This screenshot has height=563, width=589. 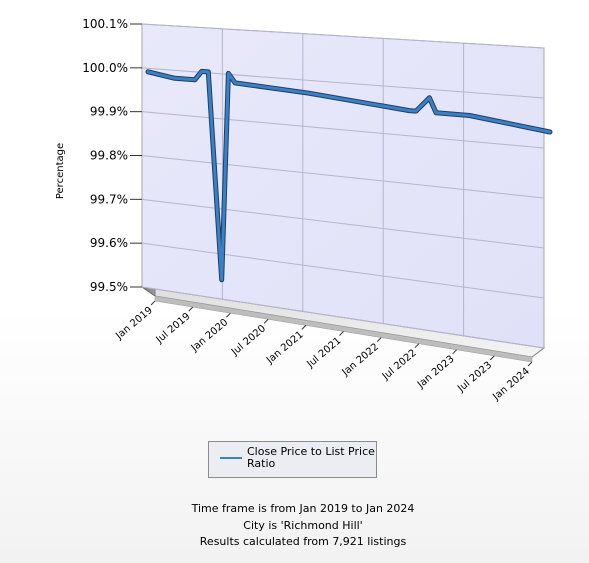 I want to click on x-tick-label: Jan 2024, so click(x=511, y=384).